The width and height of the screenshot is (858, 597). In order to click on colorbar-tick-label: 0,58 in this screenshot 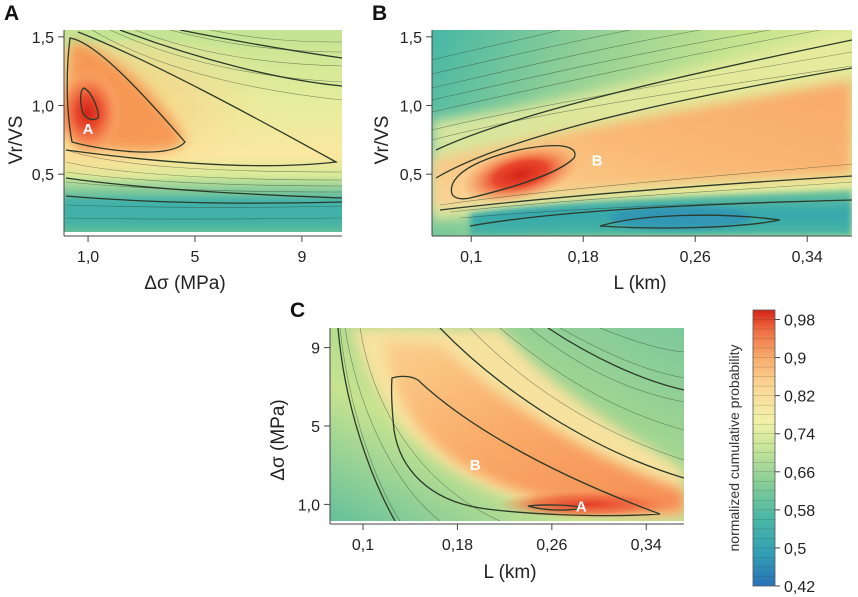, I will do `click(799, 511)`.